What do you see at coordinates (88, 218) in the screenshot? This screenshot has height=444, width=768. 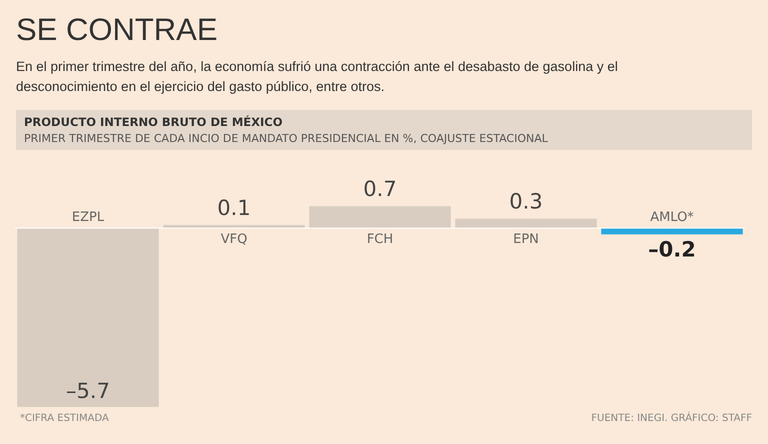 I see `x-tick-label: EZPL` at bounding box center [88, 218].